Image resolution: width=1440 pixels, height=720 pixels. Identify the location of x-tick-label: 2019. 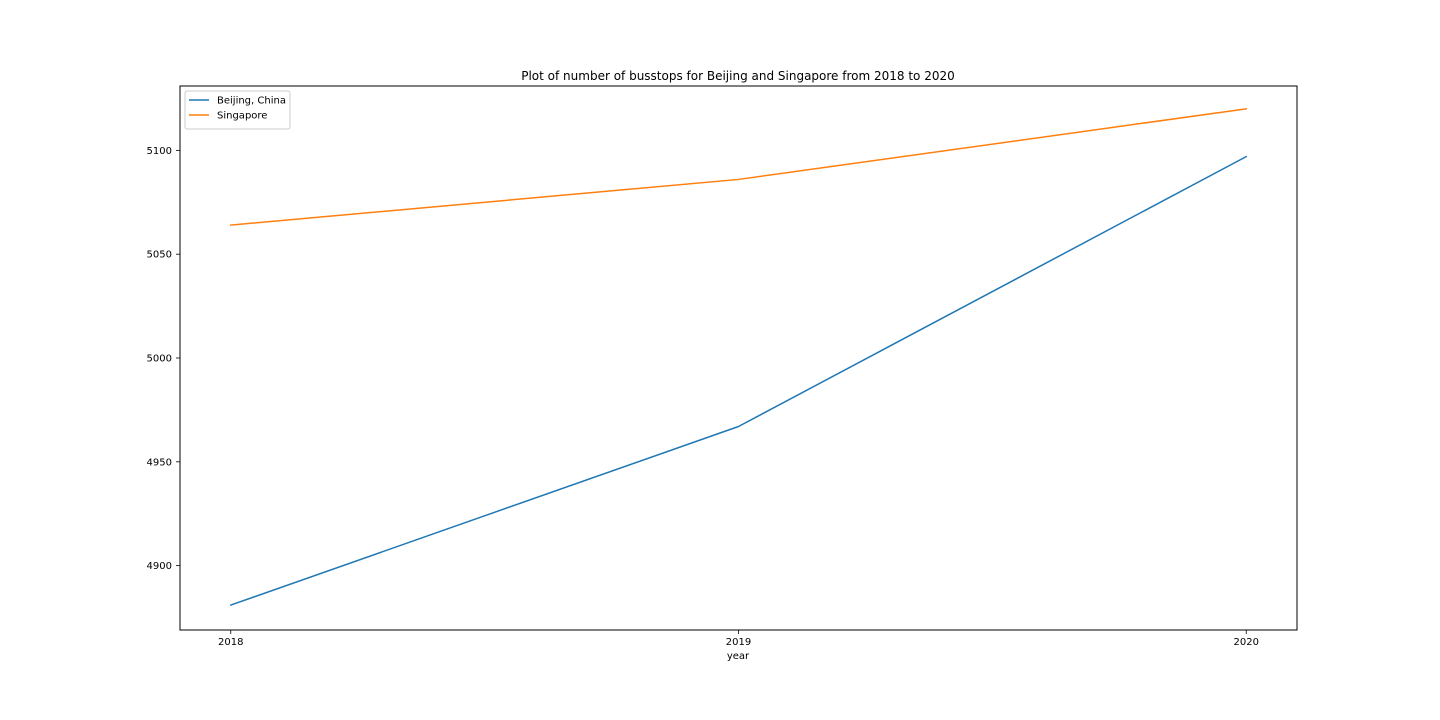
(738, 642).